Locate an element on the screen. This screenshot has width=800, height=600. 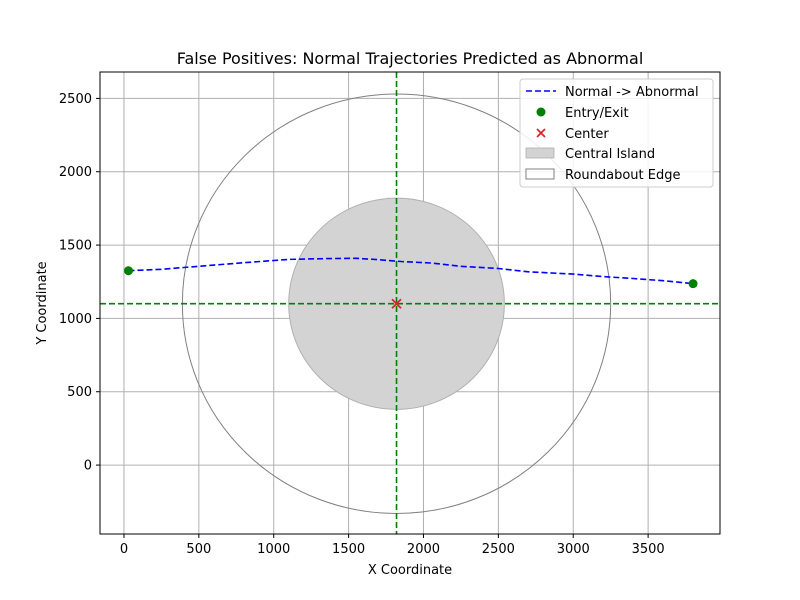
x-tick-label: 1000 is located at coordinates (273, 549).